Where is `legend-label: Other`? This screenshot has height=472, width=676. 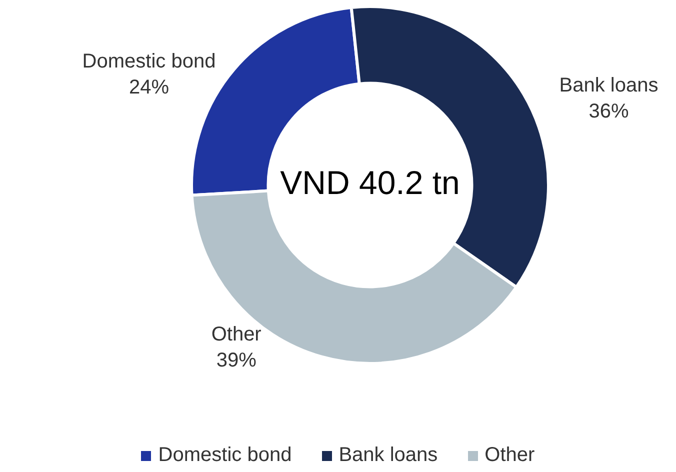
legend-label: Other is located at coordinates (509, 455).